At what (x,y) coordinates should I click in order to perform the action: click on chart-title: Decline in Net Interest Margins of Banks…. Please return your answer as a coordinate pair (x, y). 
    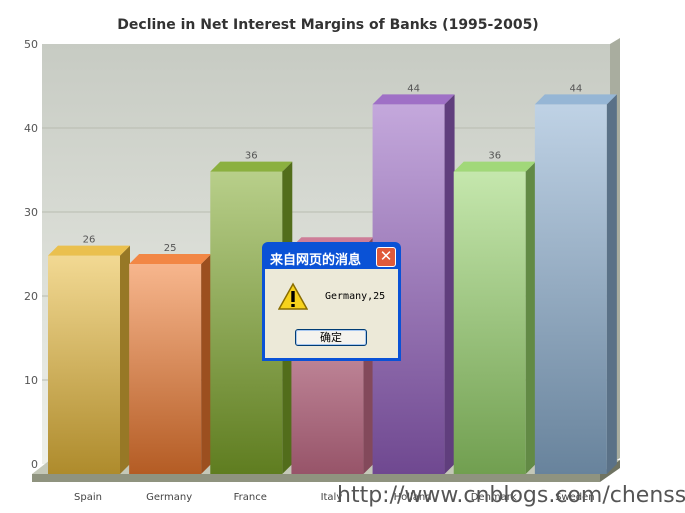
    Looking at the image, I should click on (327, 25).